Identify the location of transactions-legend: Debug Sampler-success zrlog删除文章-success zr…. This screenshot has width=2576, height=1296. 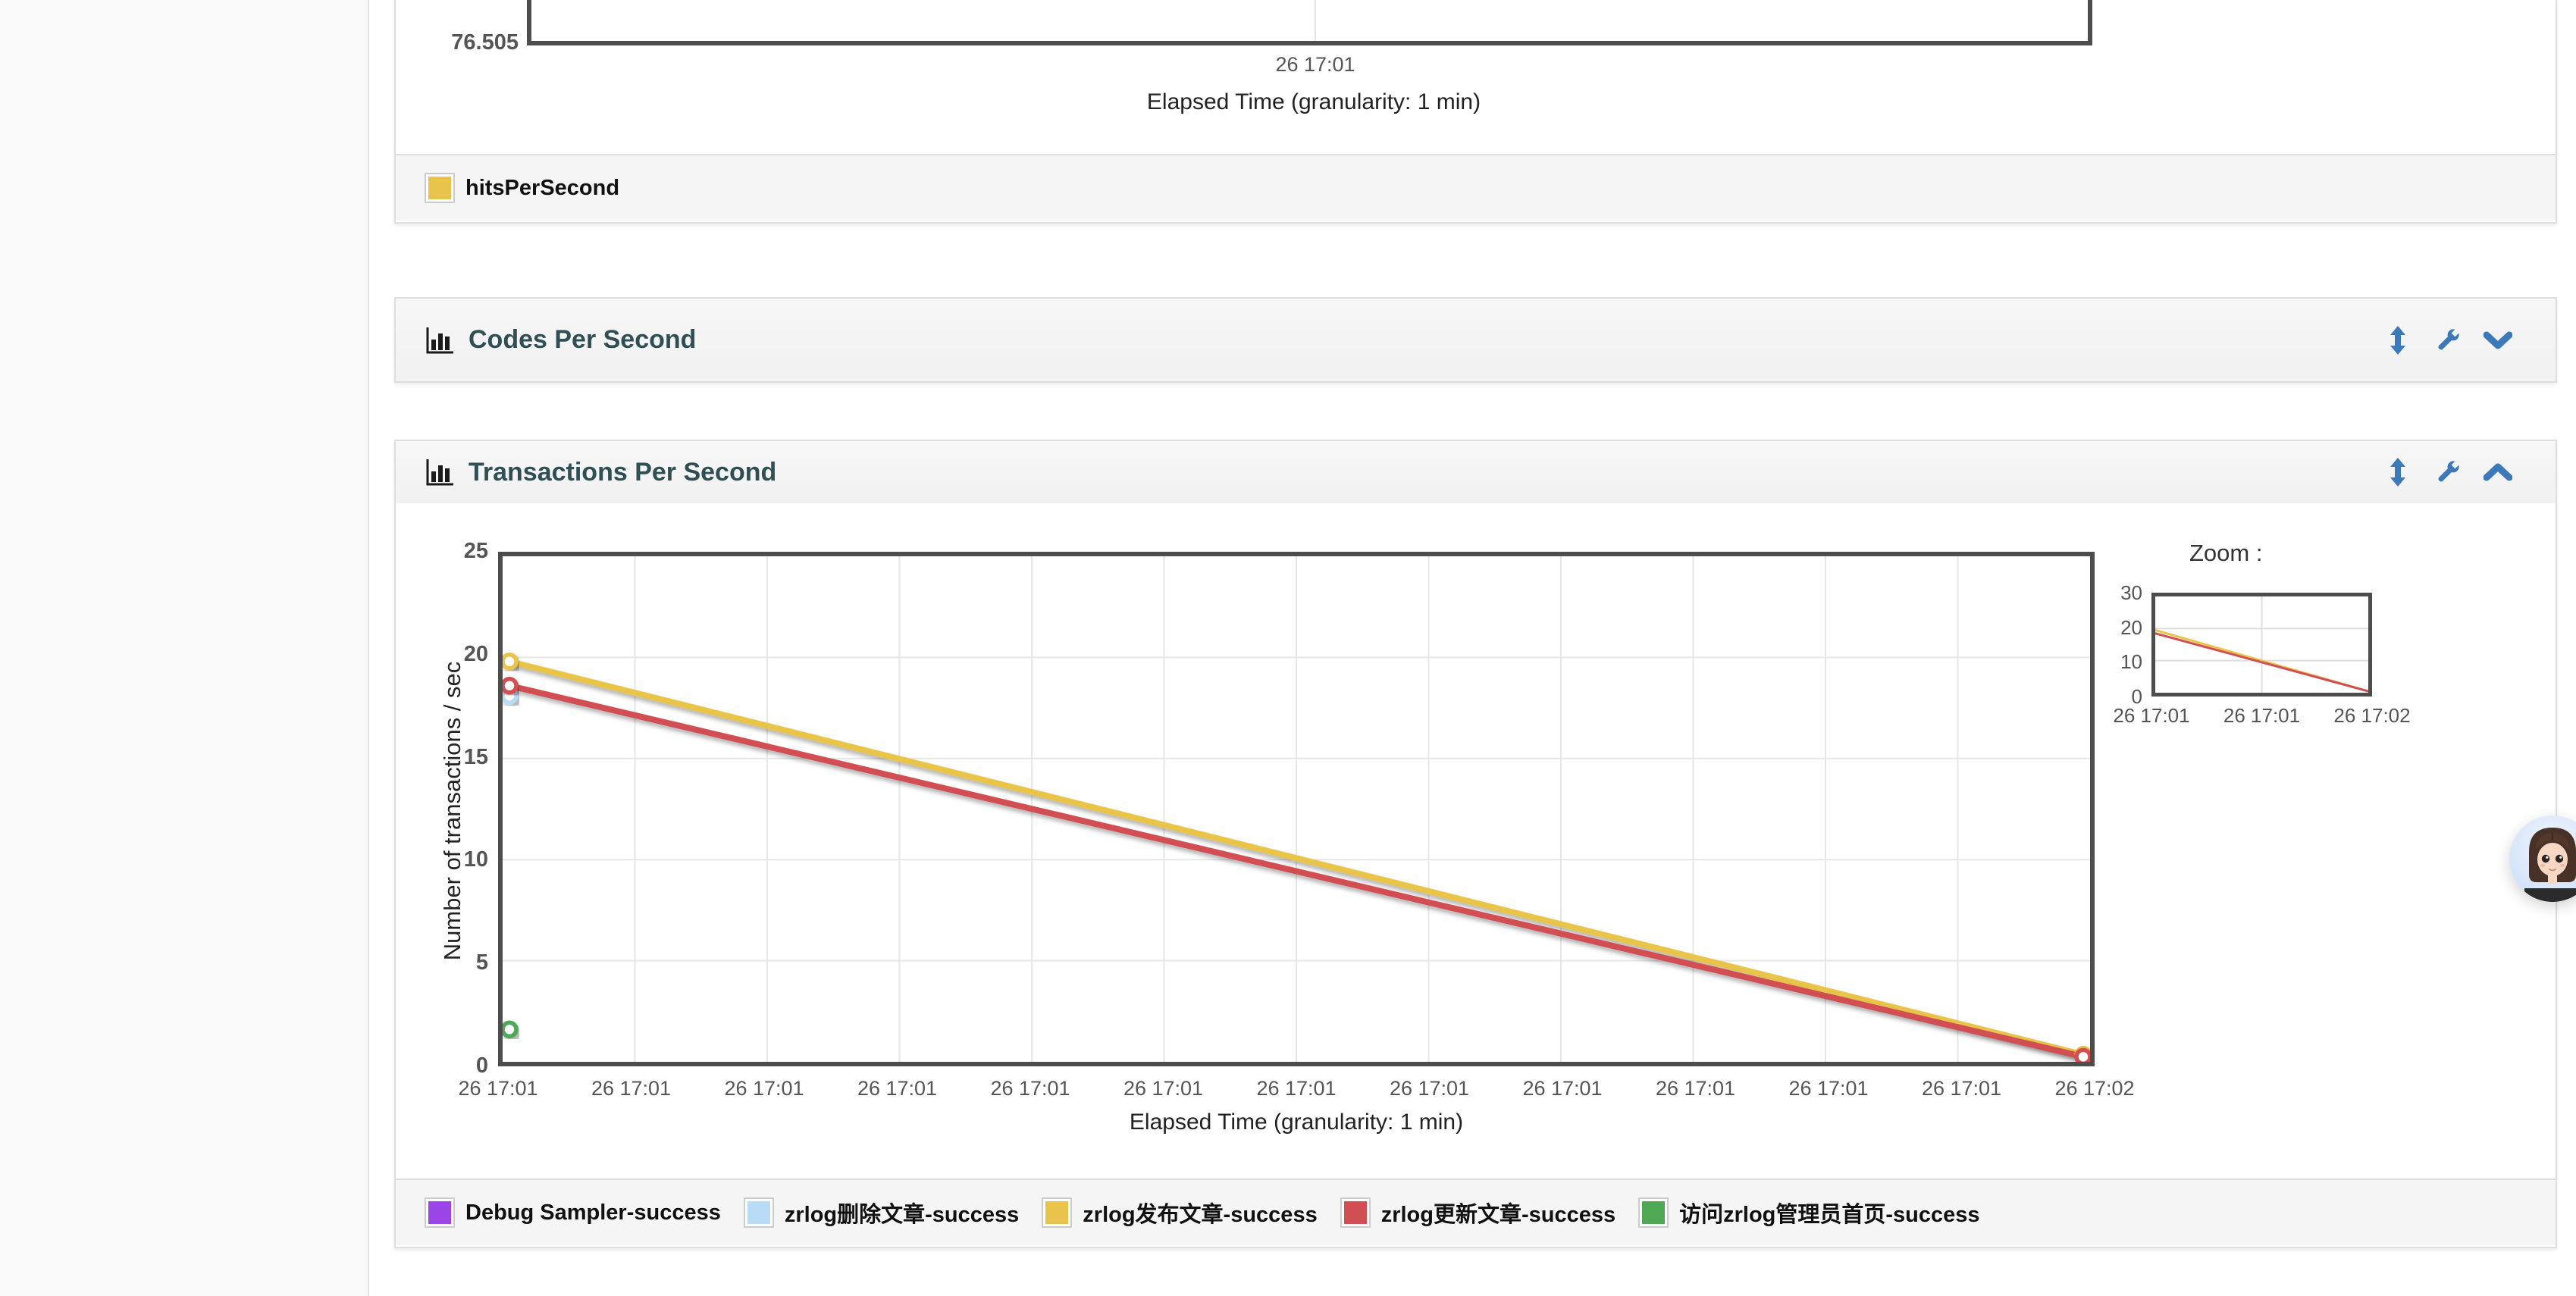
(1476, 1212).